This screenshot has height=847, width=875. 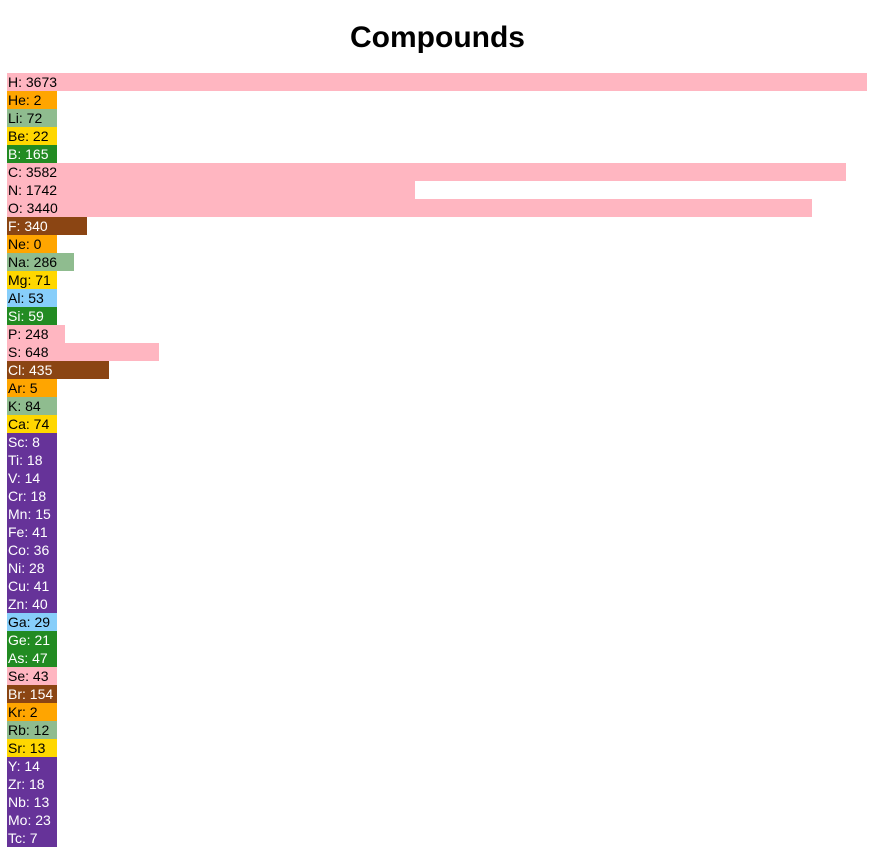 I want to click on bar-label-cu: Cu: 41, so click(x=29, y=586).